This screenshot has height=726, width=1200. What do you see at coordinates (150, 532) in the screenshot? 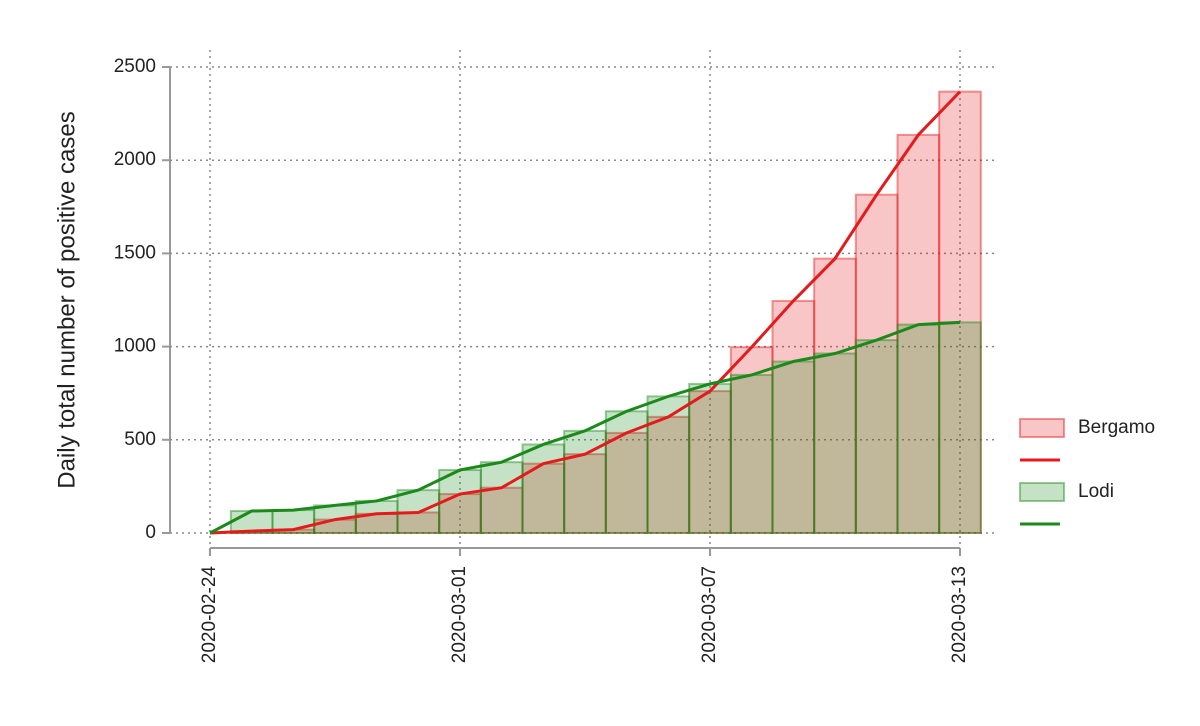
I see `y-tick-label: 0` at bounding box center [150, 532].